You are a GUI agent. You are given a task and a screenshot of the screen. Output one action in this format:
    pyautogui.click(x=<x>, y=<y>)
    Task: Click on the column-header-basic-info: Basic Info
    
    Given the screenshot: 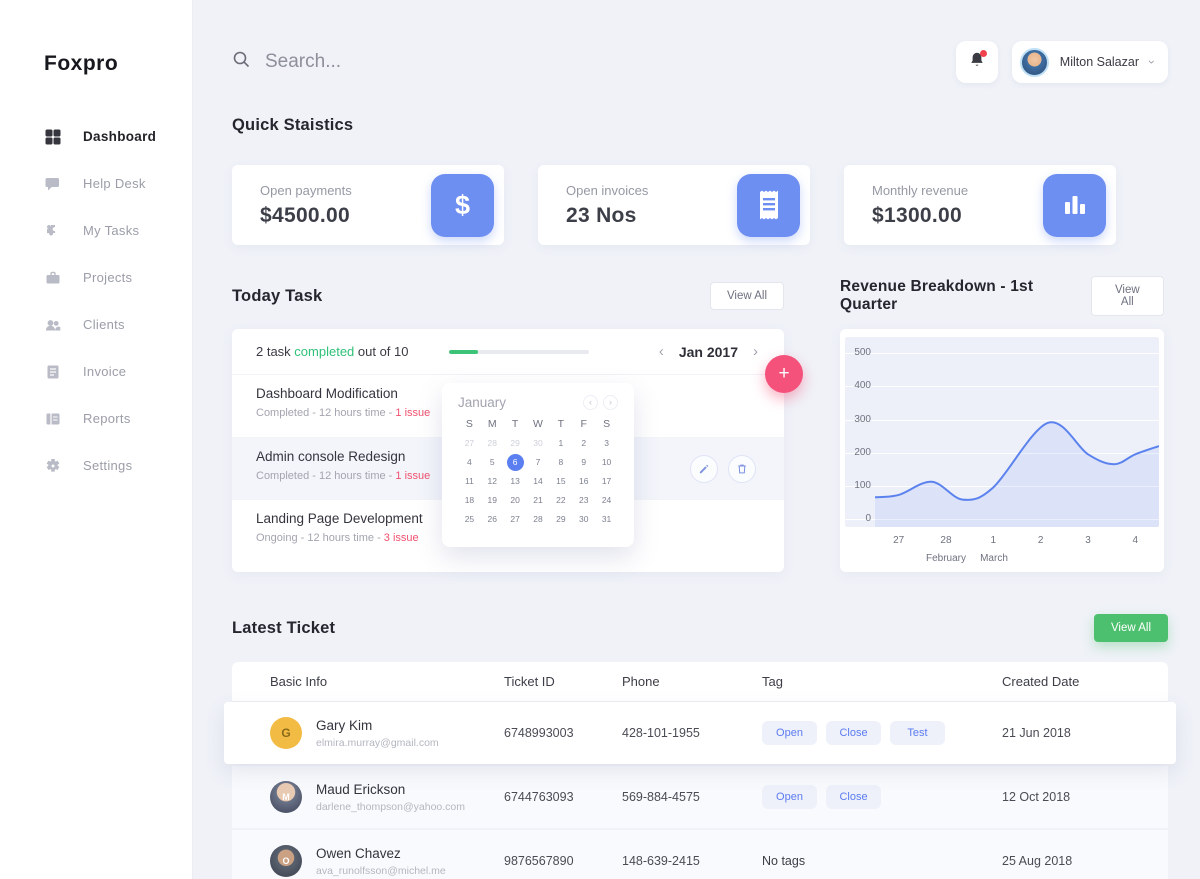 What is the action you would take?
    pyautogui.click(x=299, y=681)
    